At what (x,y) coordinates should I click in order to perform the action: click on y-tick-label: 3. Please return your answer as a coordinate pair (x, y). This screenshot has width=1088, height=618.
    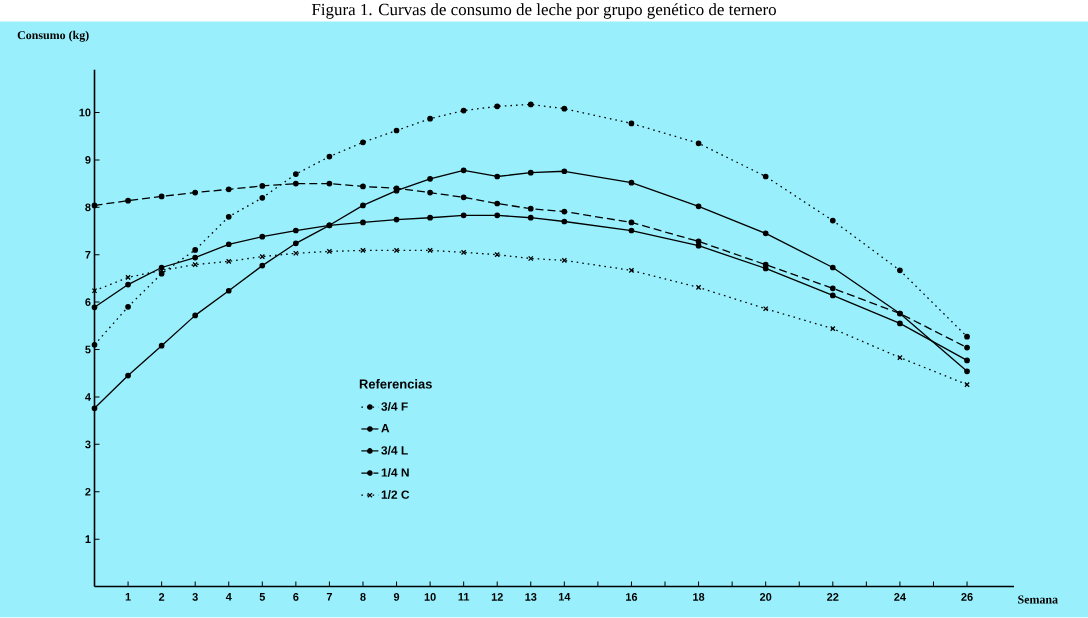
    Looking at the image, I should click on (88, 444).